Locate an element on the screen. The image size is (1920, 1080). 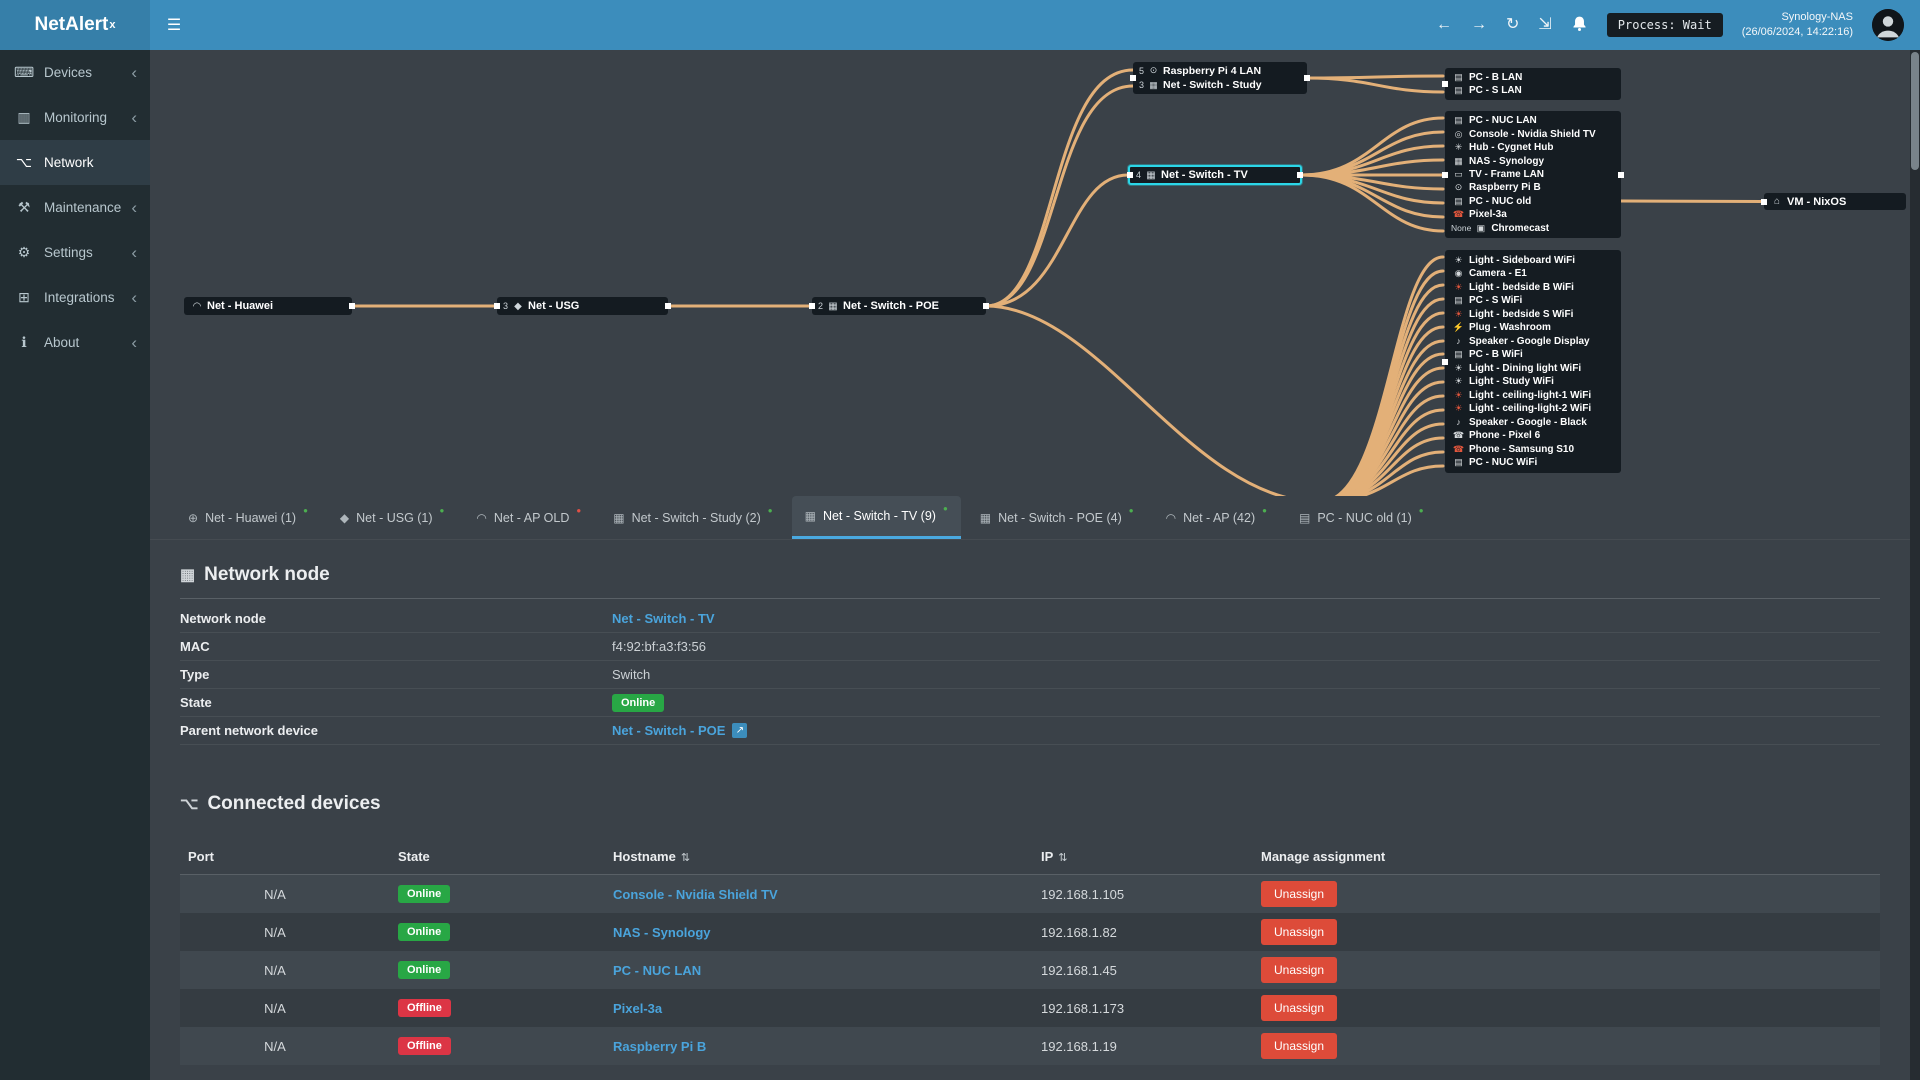
chart-icon: ▥ is located at coordinates (24, 117).